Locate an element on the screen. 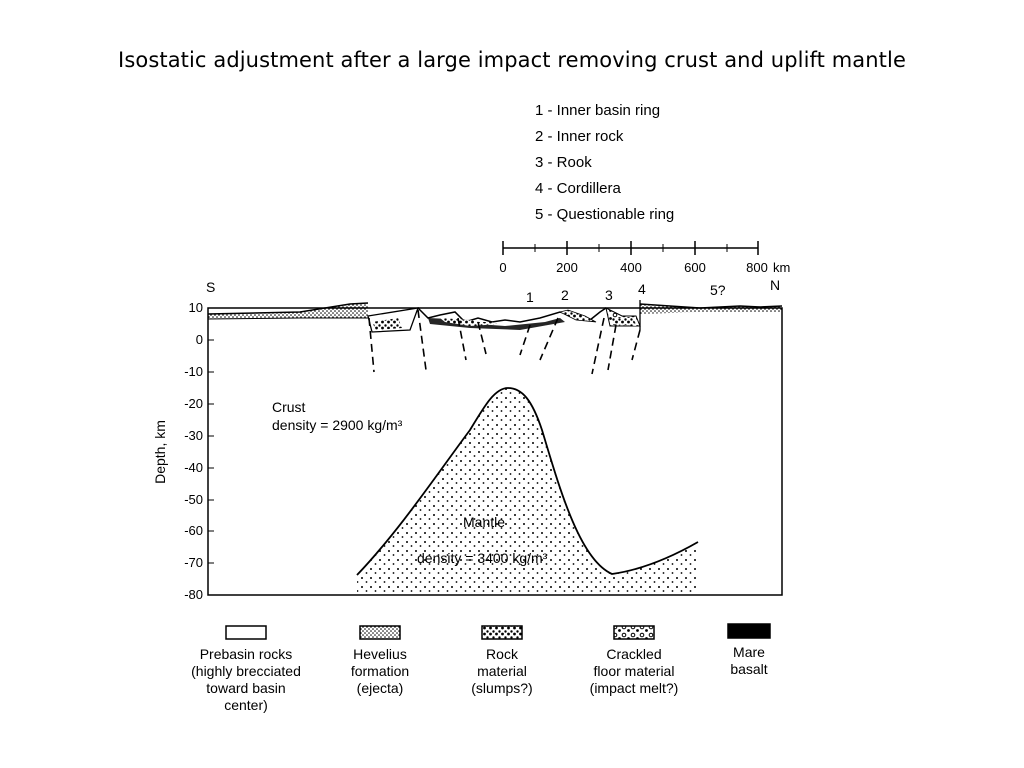 The image size is (1024, 768). scale-tick-800: 800 is located at coordinates (757, 267).